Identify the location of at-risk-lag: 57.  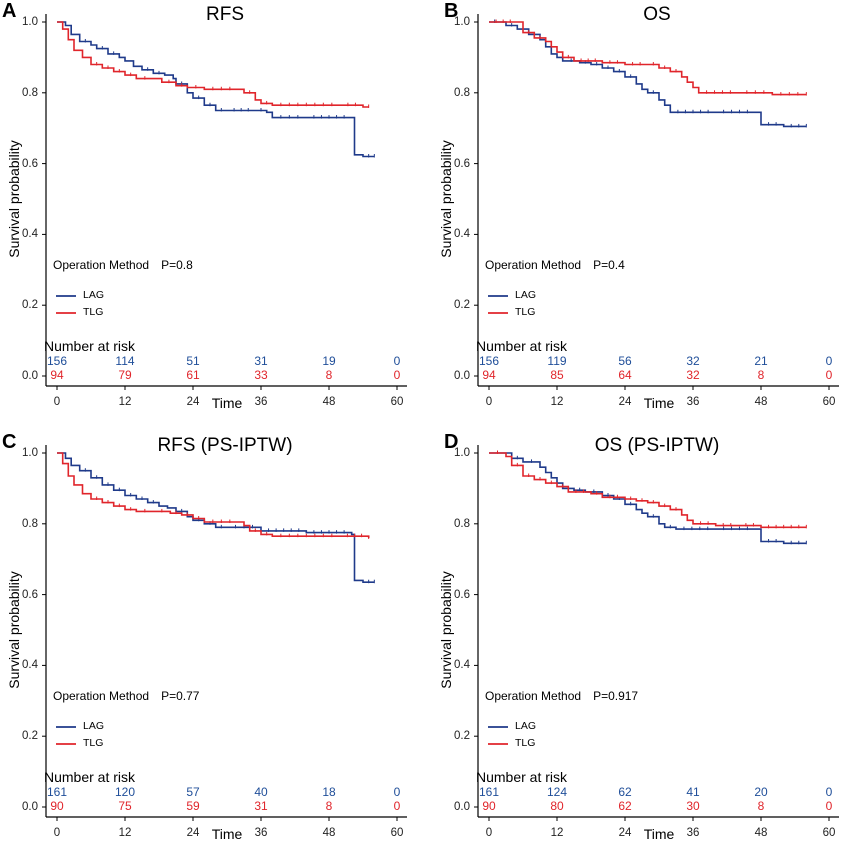
(193, 792).